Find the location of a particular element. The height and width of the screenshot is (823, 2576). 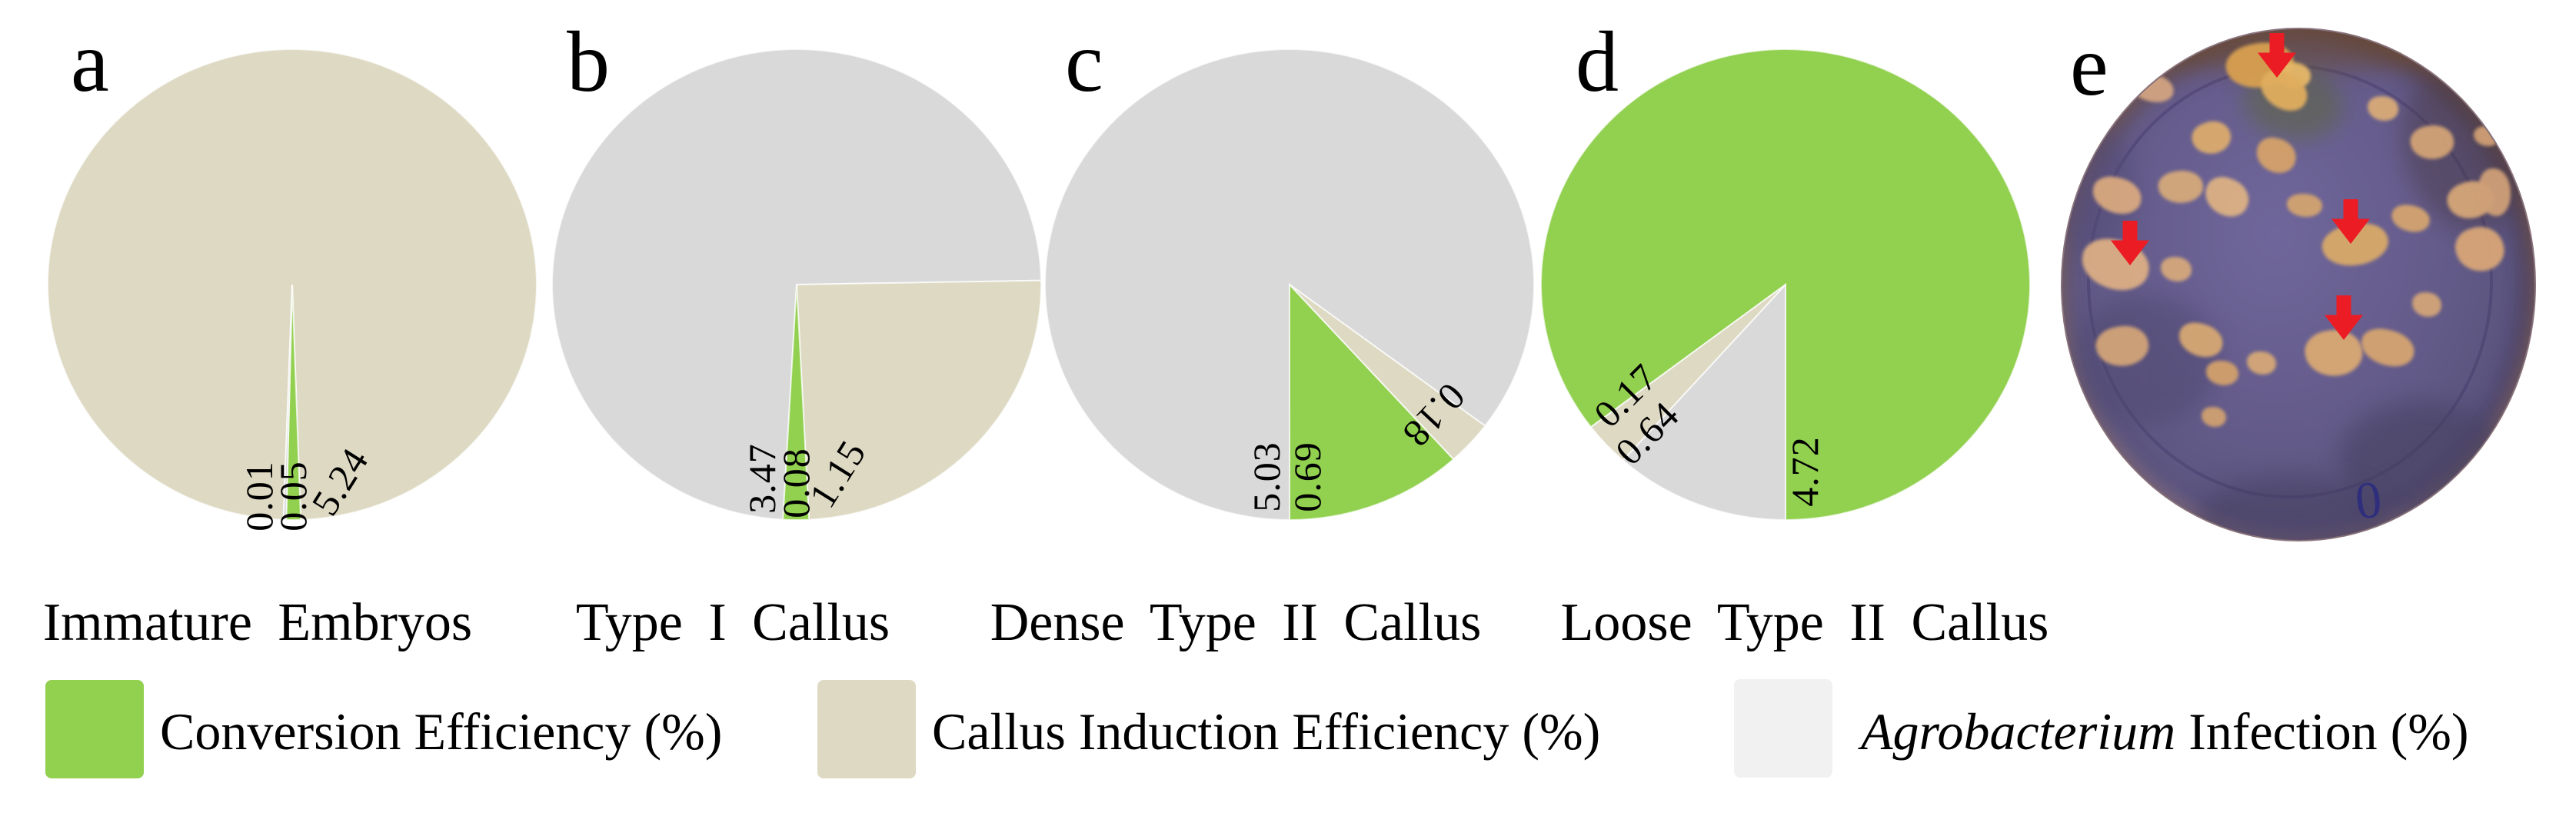

legend-label-agrobacterium-infection: Agrobacterium Infection (%) is located at coordinates (2165, 731).